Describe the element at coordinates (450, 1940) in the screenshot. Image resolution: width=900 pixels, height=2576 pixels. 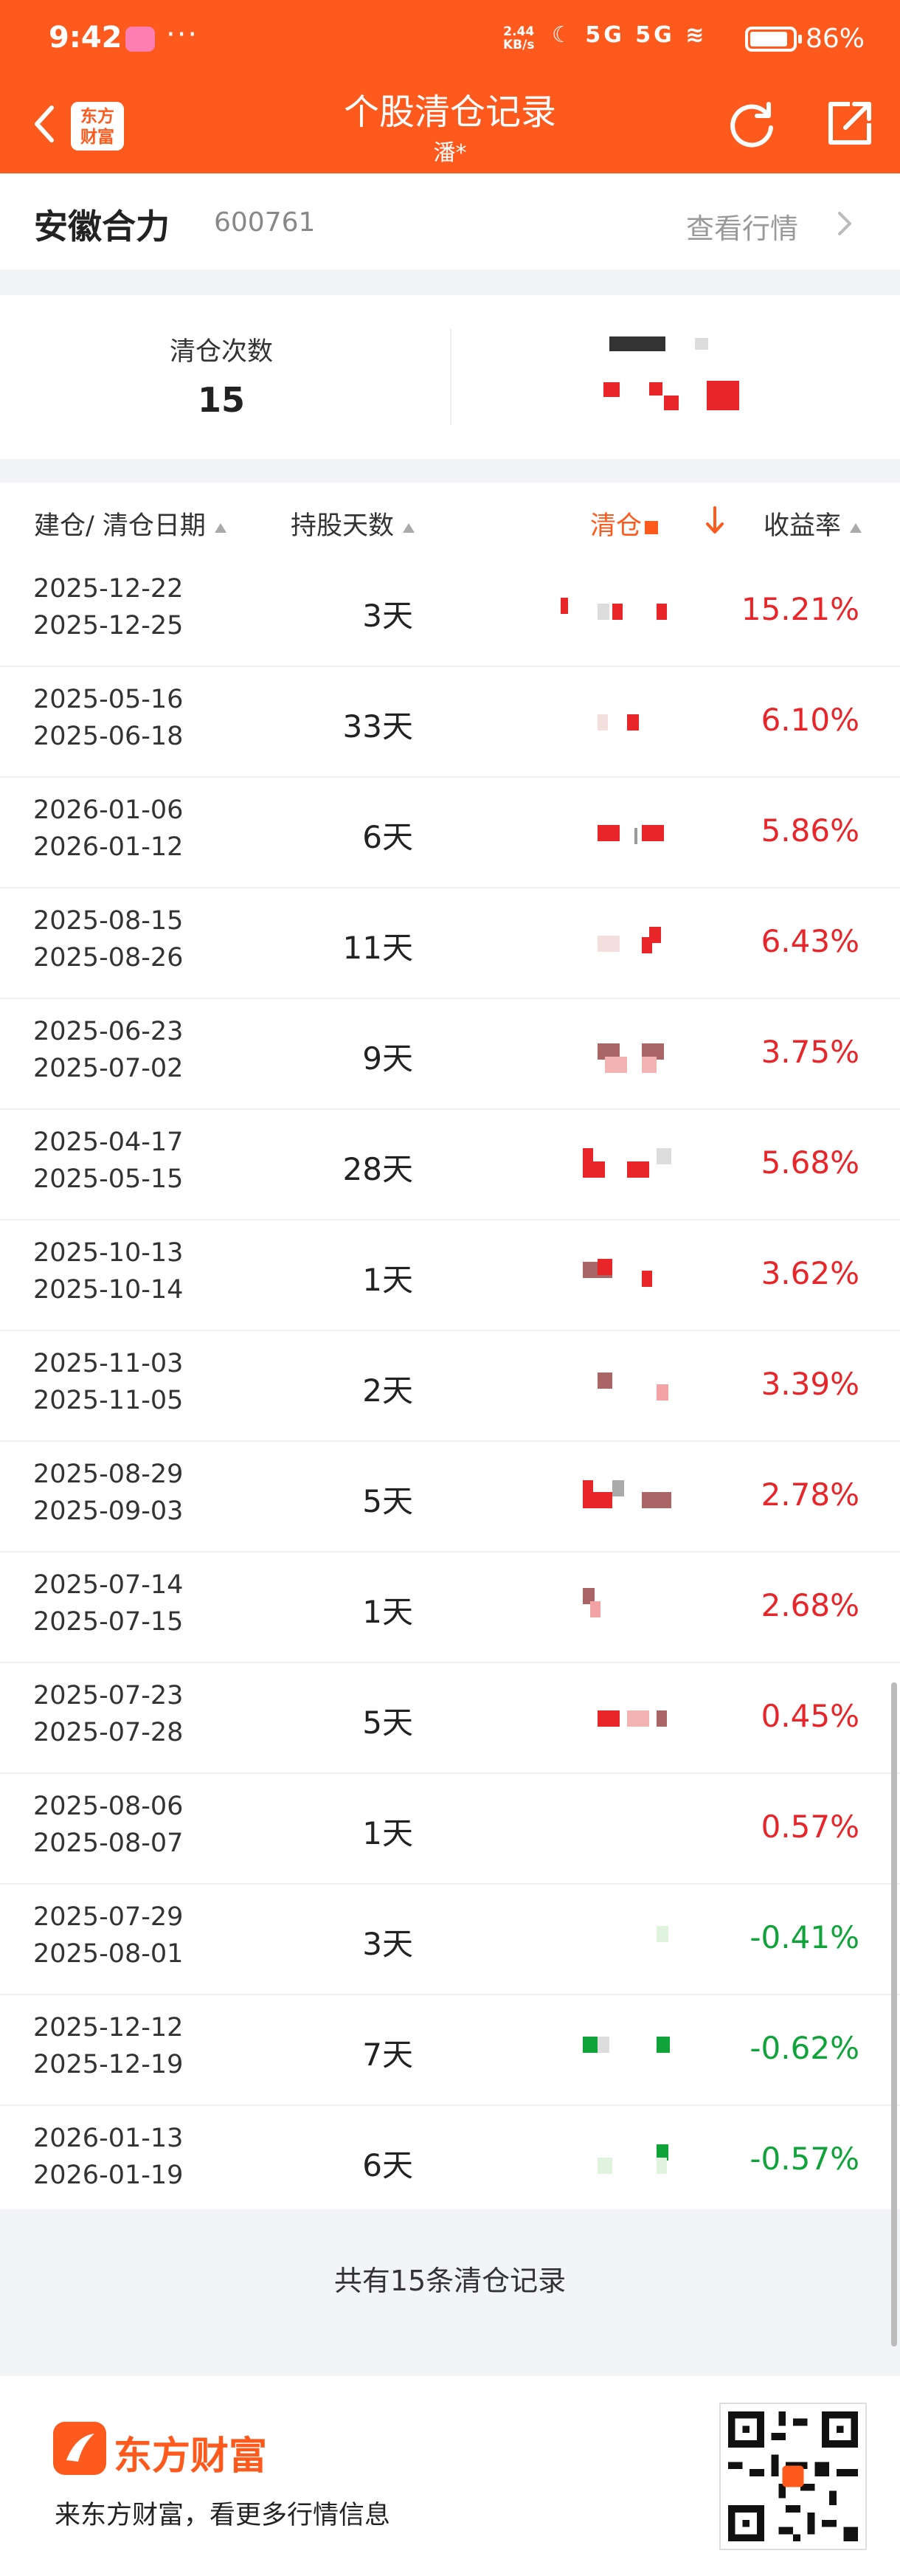
I see `table-row: 2025-07-29 2025-08-01 3天 -0.41%` at that location.